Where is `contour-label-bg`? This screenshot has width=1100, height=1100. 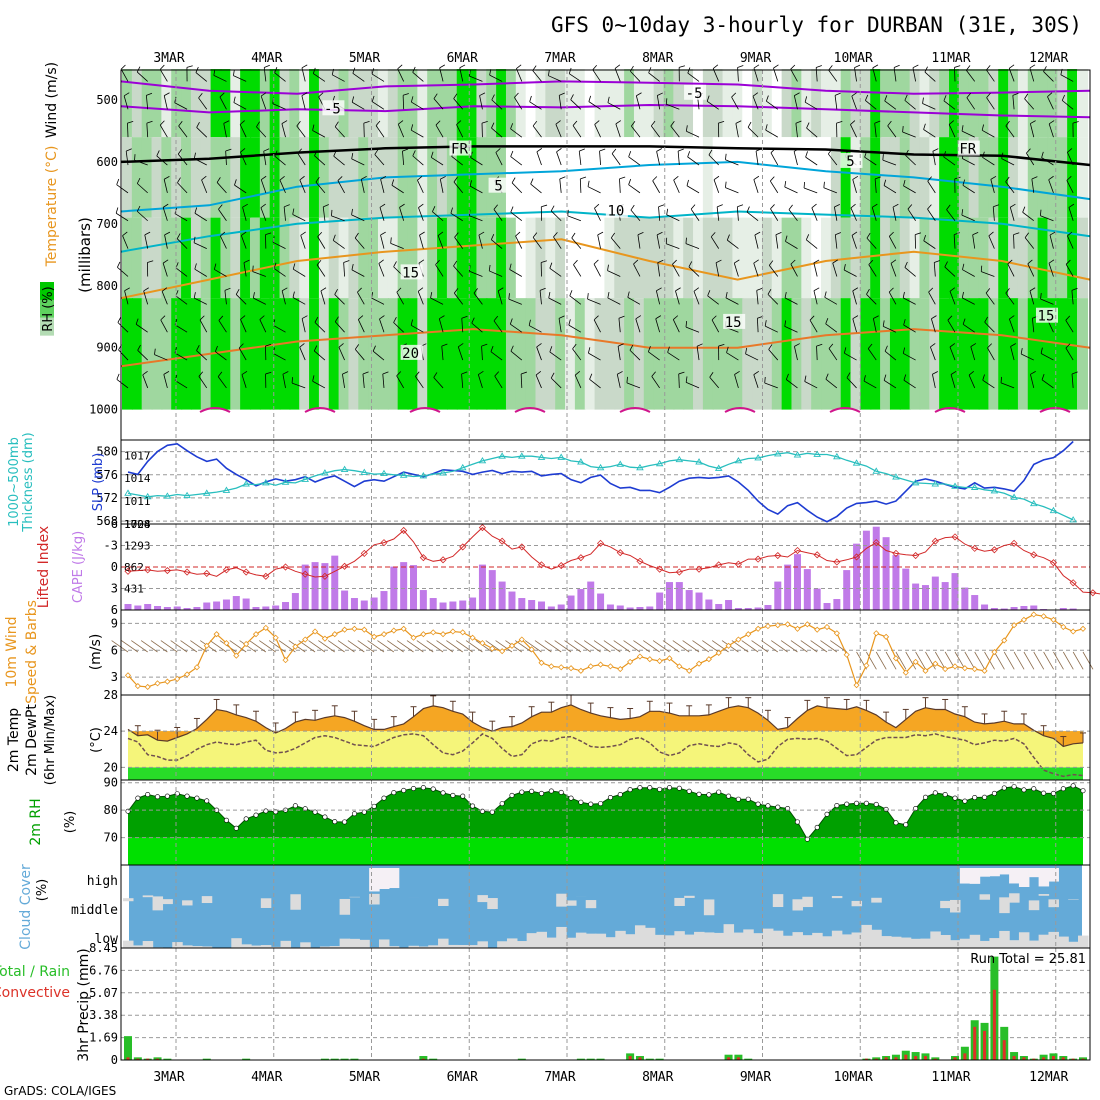 contour-label-bg is located at coordinates (851, 160).